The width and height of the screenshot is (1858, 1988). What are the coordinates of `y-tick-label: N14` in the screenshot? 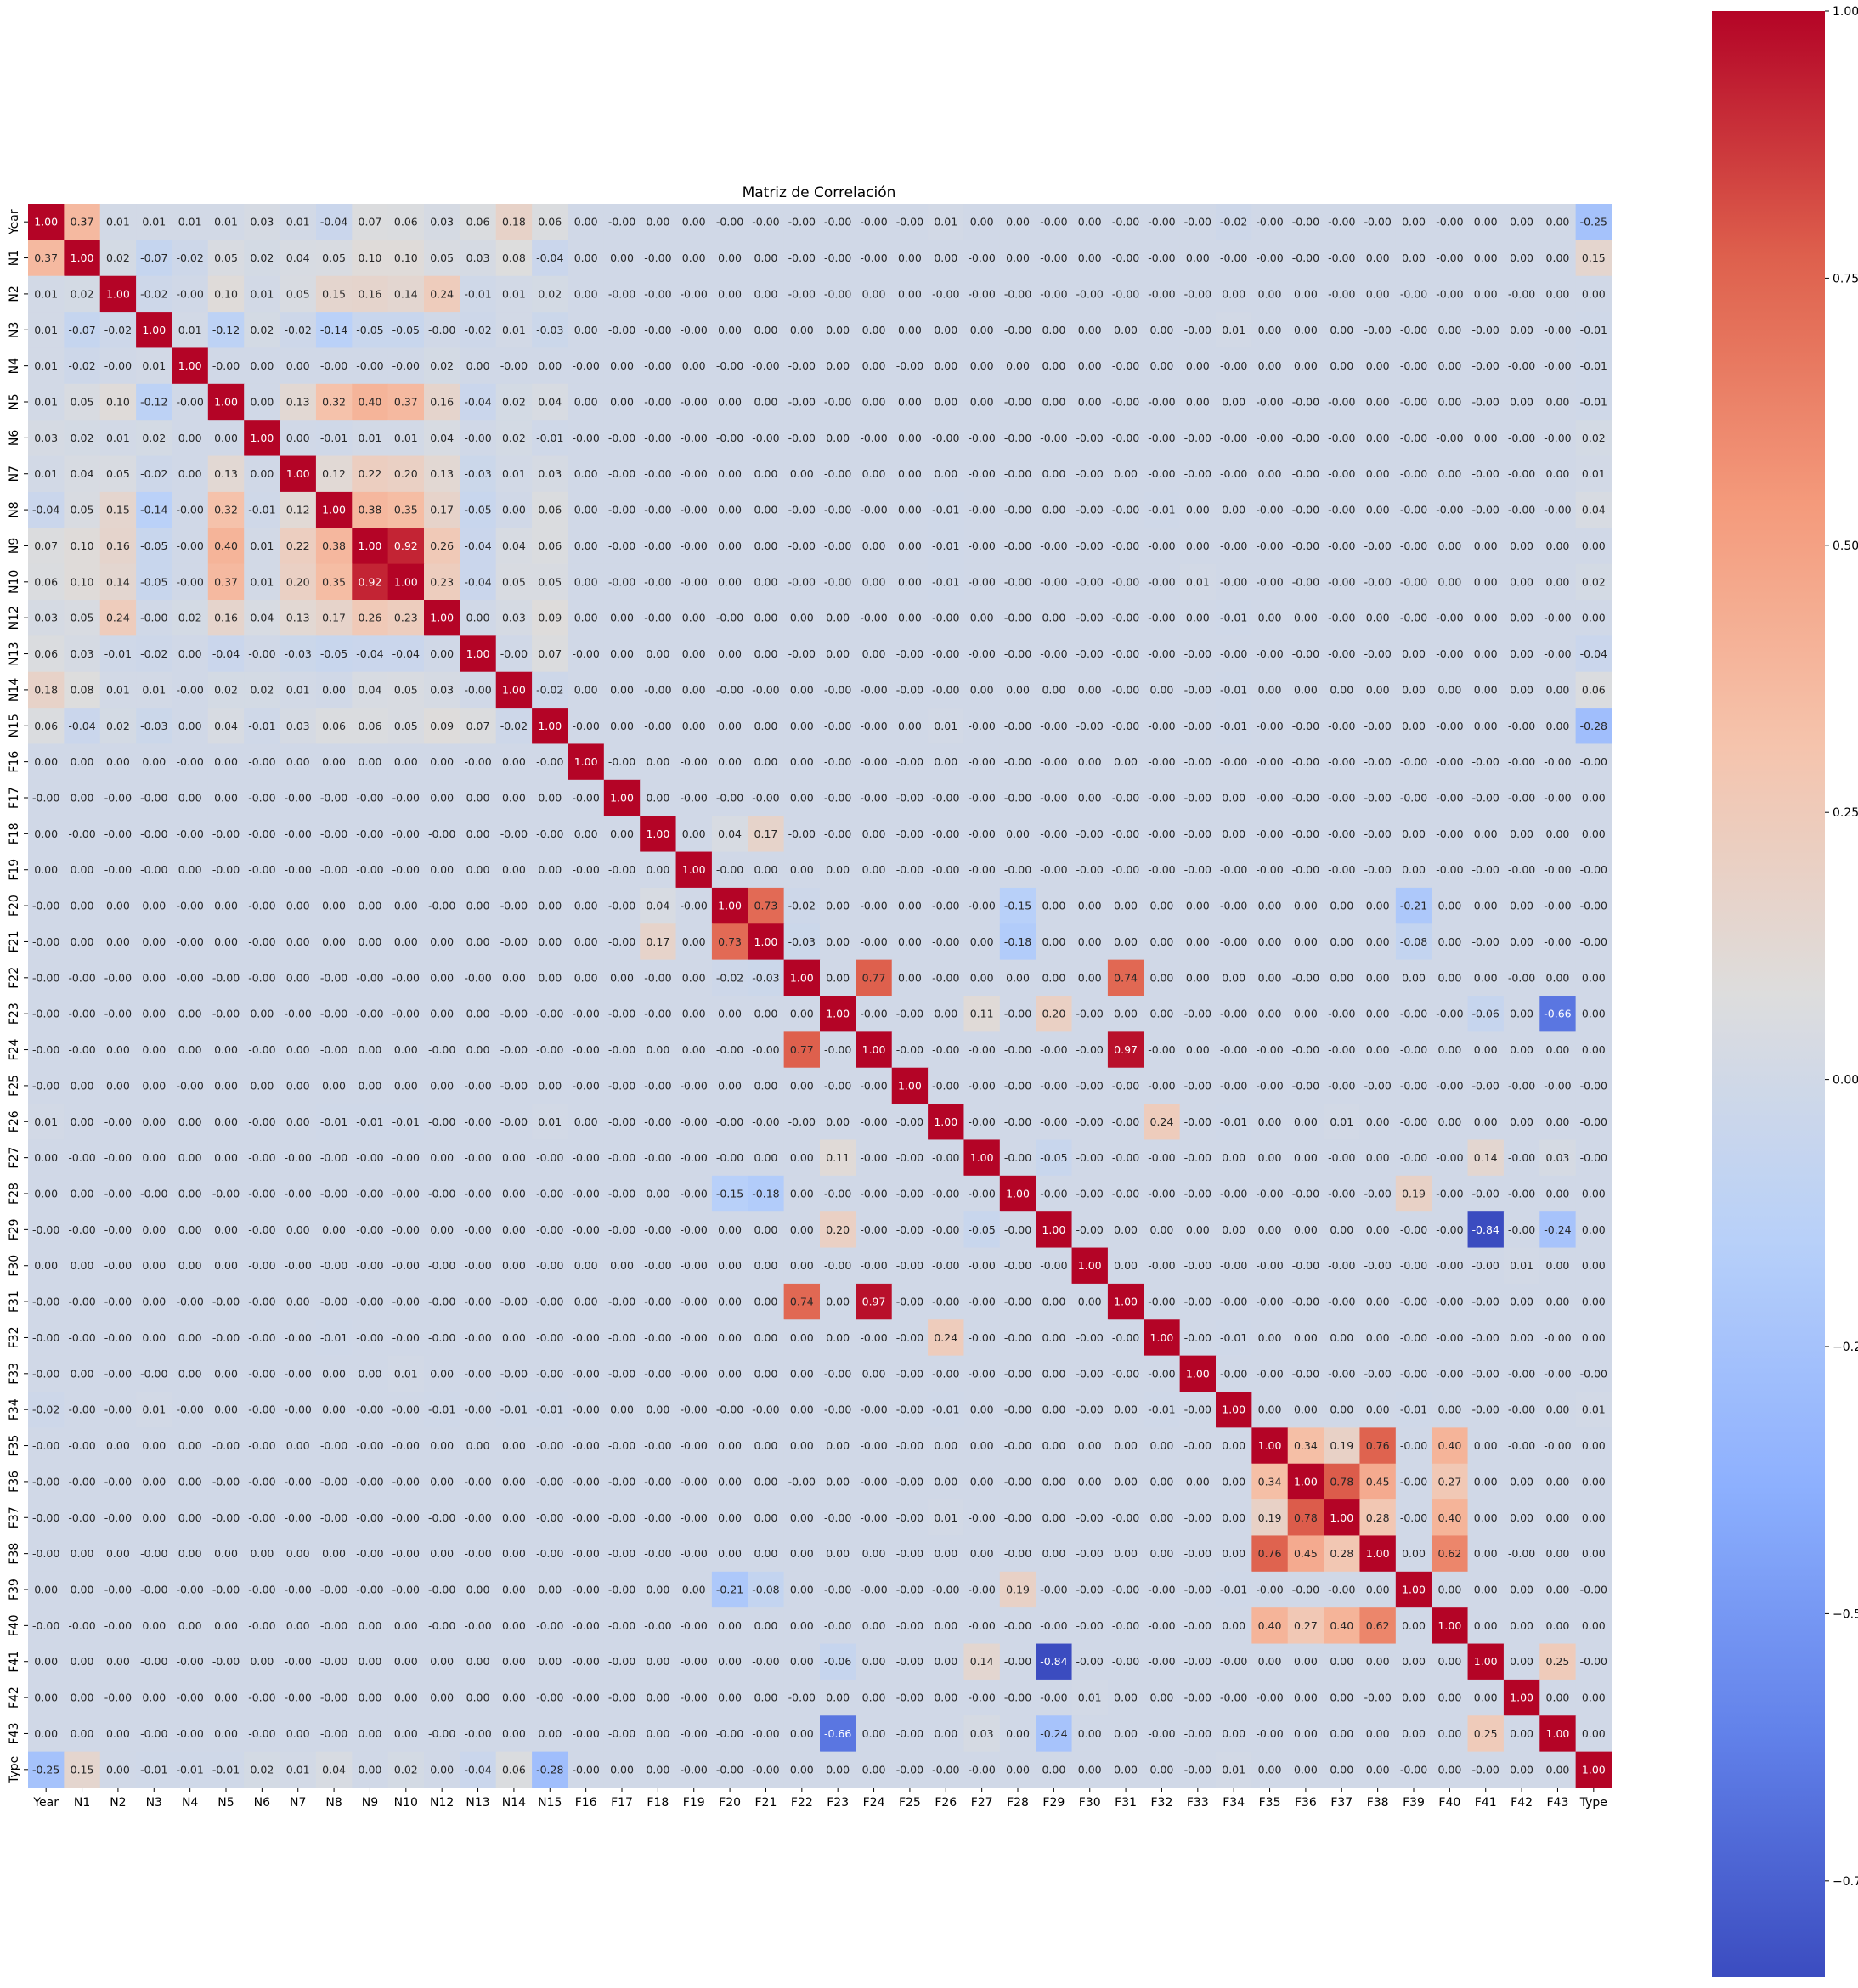 It's located at (14, 690).